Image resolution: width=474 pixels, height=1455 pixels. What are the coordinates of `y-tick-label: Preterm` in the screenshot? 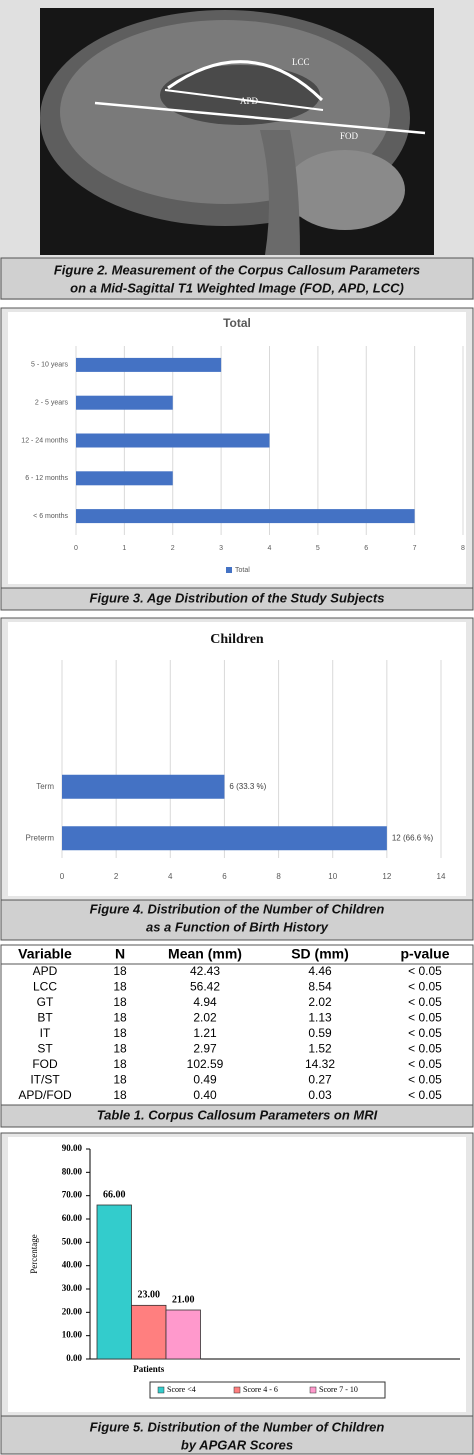 It's located at (40, 837).